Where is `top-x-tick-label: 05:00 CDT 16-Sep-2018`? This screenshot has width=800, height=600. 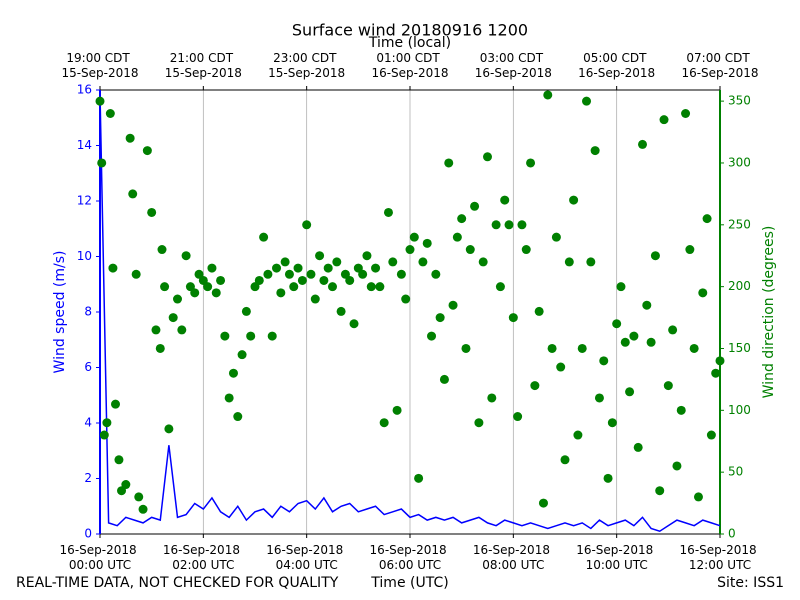
top-x-tick-label: 05:00 CDT 16-Sep-2018 is located at coordinates (616, 65).